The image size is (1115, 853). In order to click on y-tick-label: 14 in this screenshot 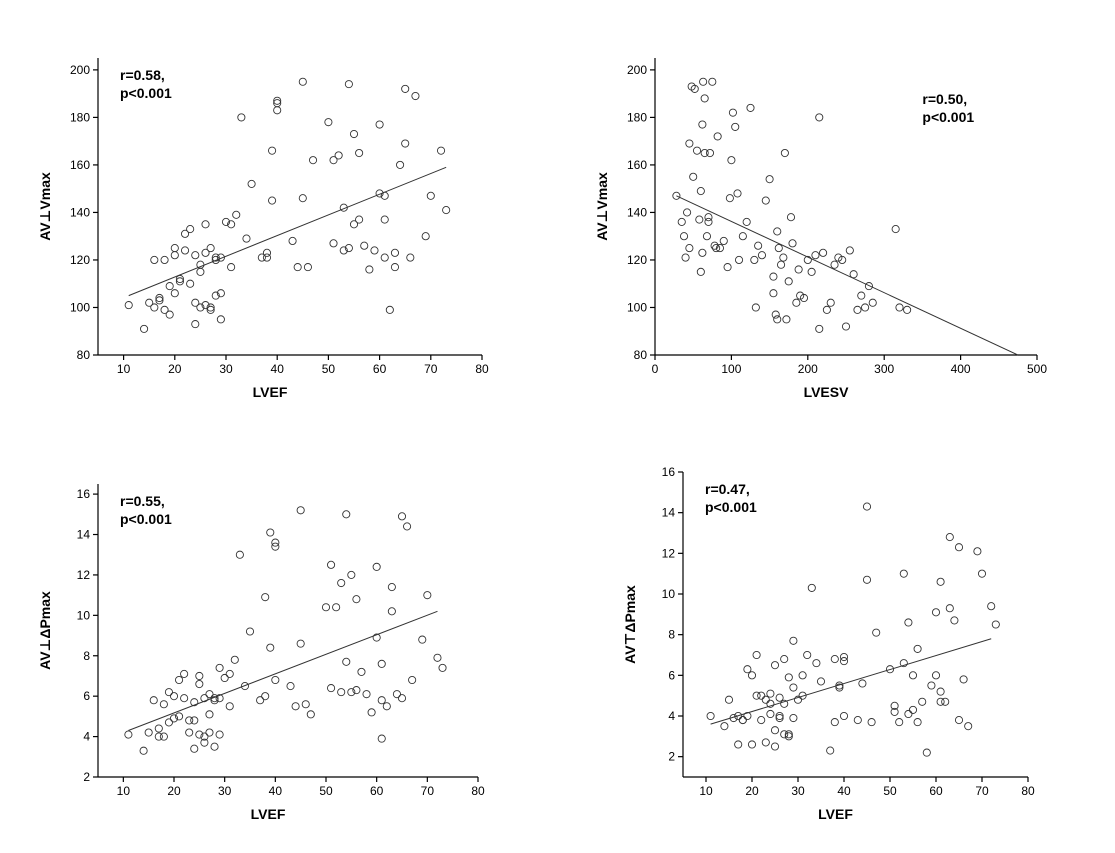, I will do `click(84, 535)`.